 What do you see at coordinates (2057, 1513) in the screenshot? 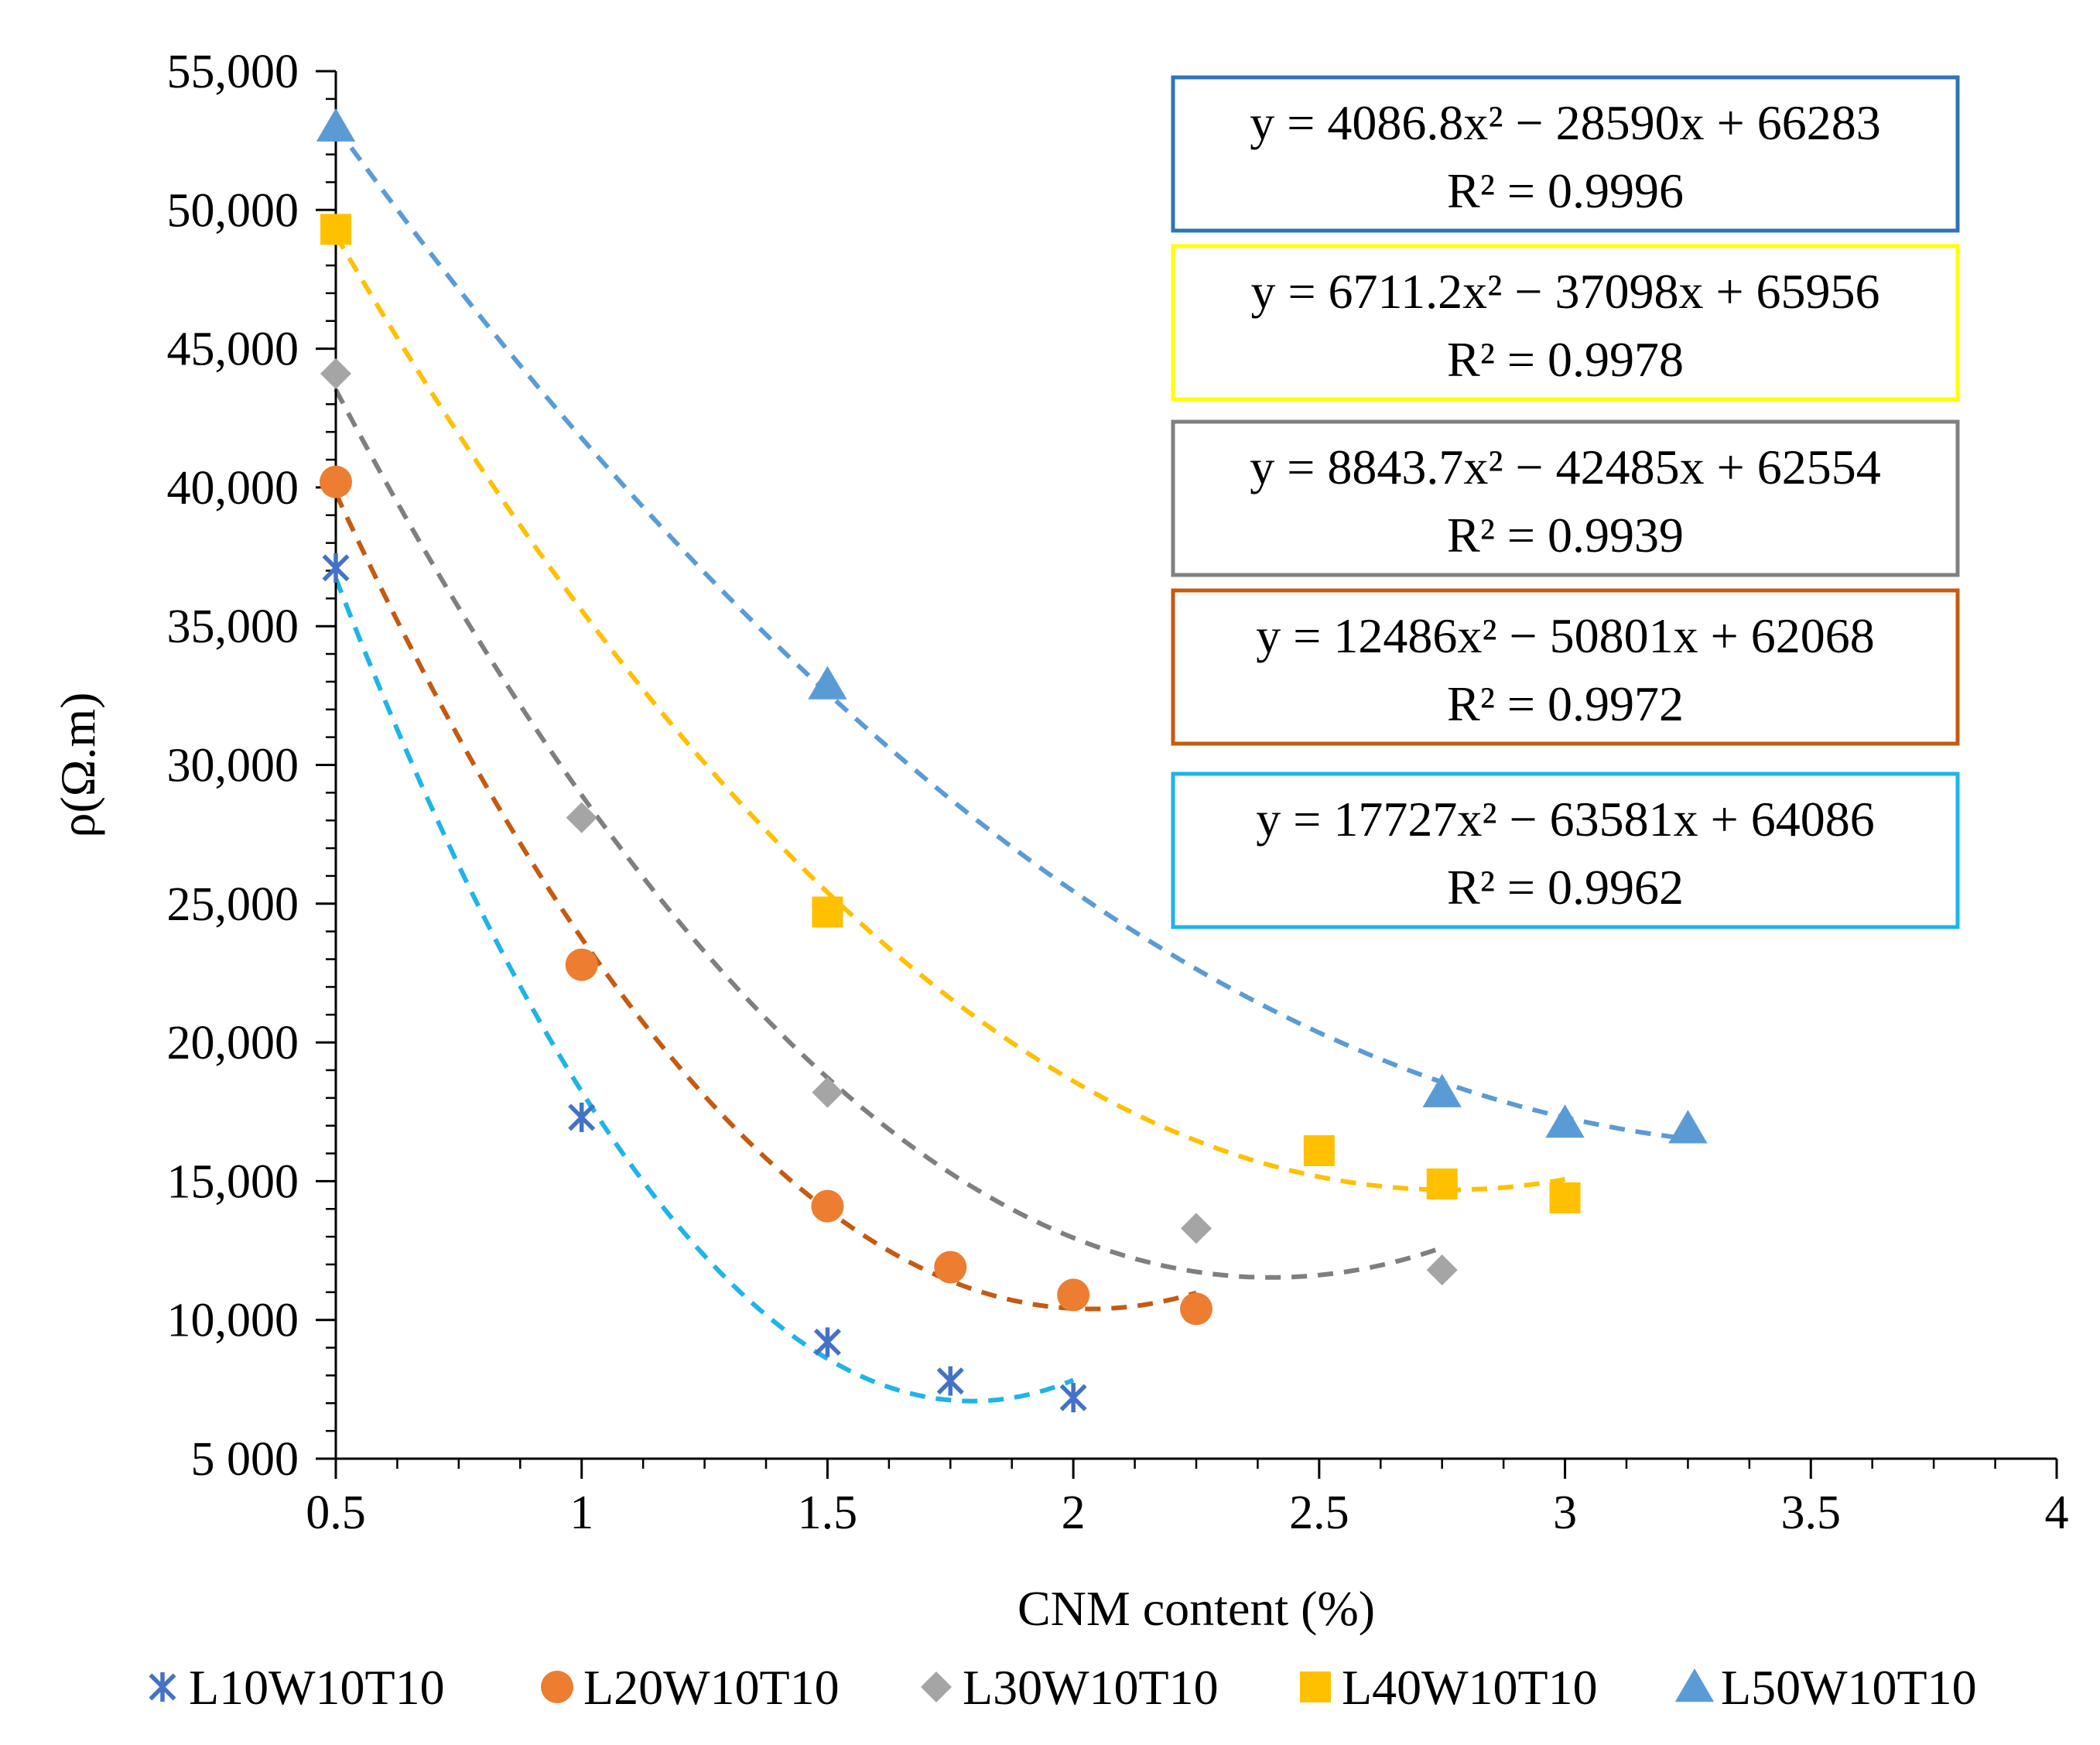
I see `x-tick-label: 4` at bounding box center [2057, 1513].